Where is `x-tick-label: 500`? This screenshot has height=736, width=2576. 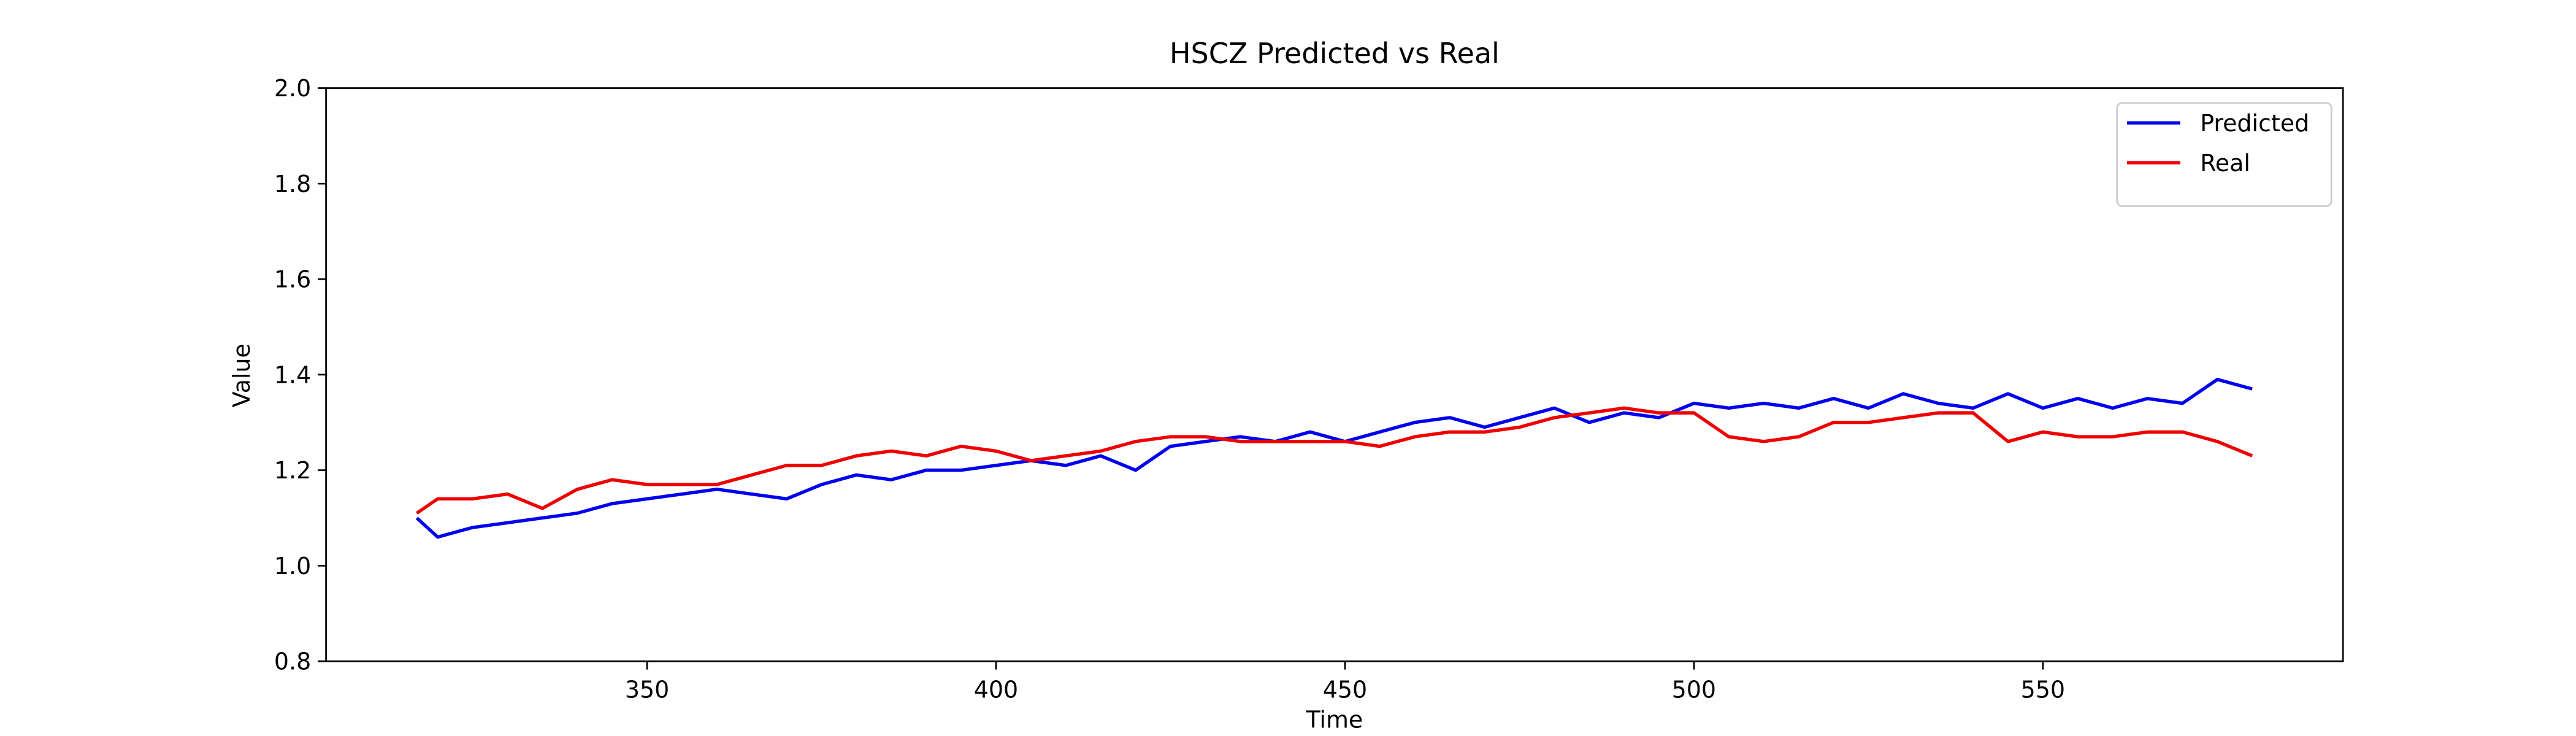 x-tick-label: 500 is located at coordinates (1694, 690).